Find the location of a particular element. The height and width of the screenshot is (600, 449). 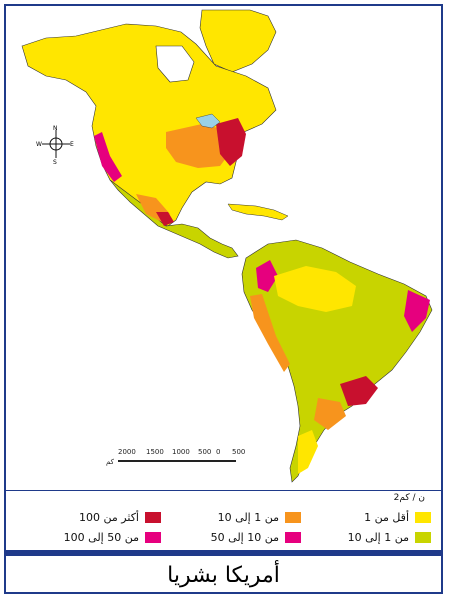

density-red-usa-east is located at coordinates (231, 142).